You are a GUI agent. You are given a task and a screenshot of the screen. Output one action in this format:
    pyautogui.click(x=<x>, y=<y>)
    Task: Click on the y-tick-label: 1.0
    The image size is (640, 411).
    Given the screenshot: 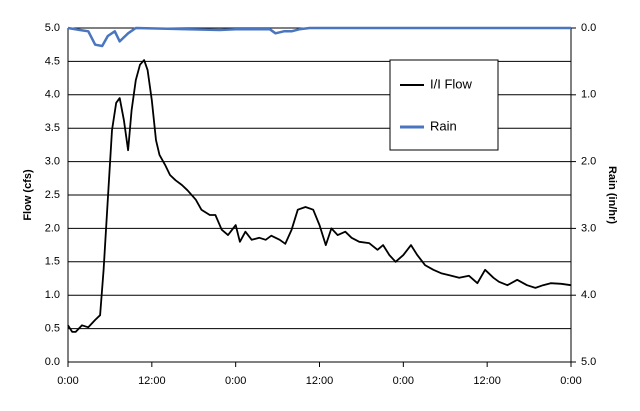 What is the action you would take?
    pyautogui.click(x=52, y=295)
    